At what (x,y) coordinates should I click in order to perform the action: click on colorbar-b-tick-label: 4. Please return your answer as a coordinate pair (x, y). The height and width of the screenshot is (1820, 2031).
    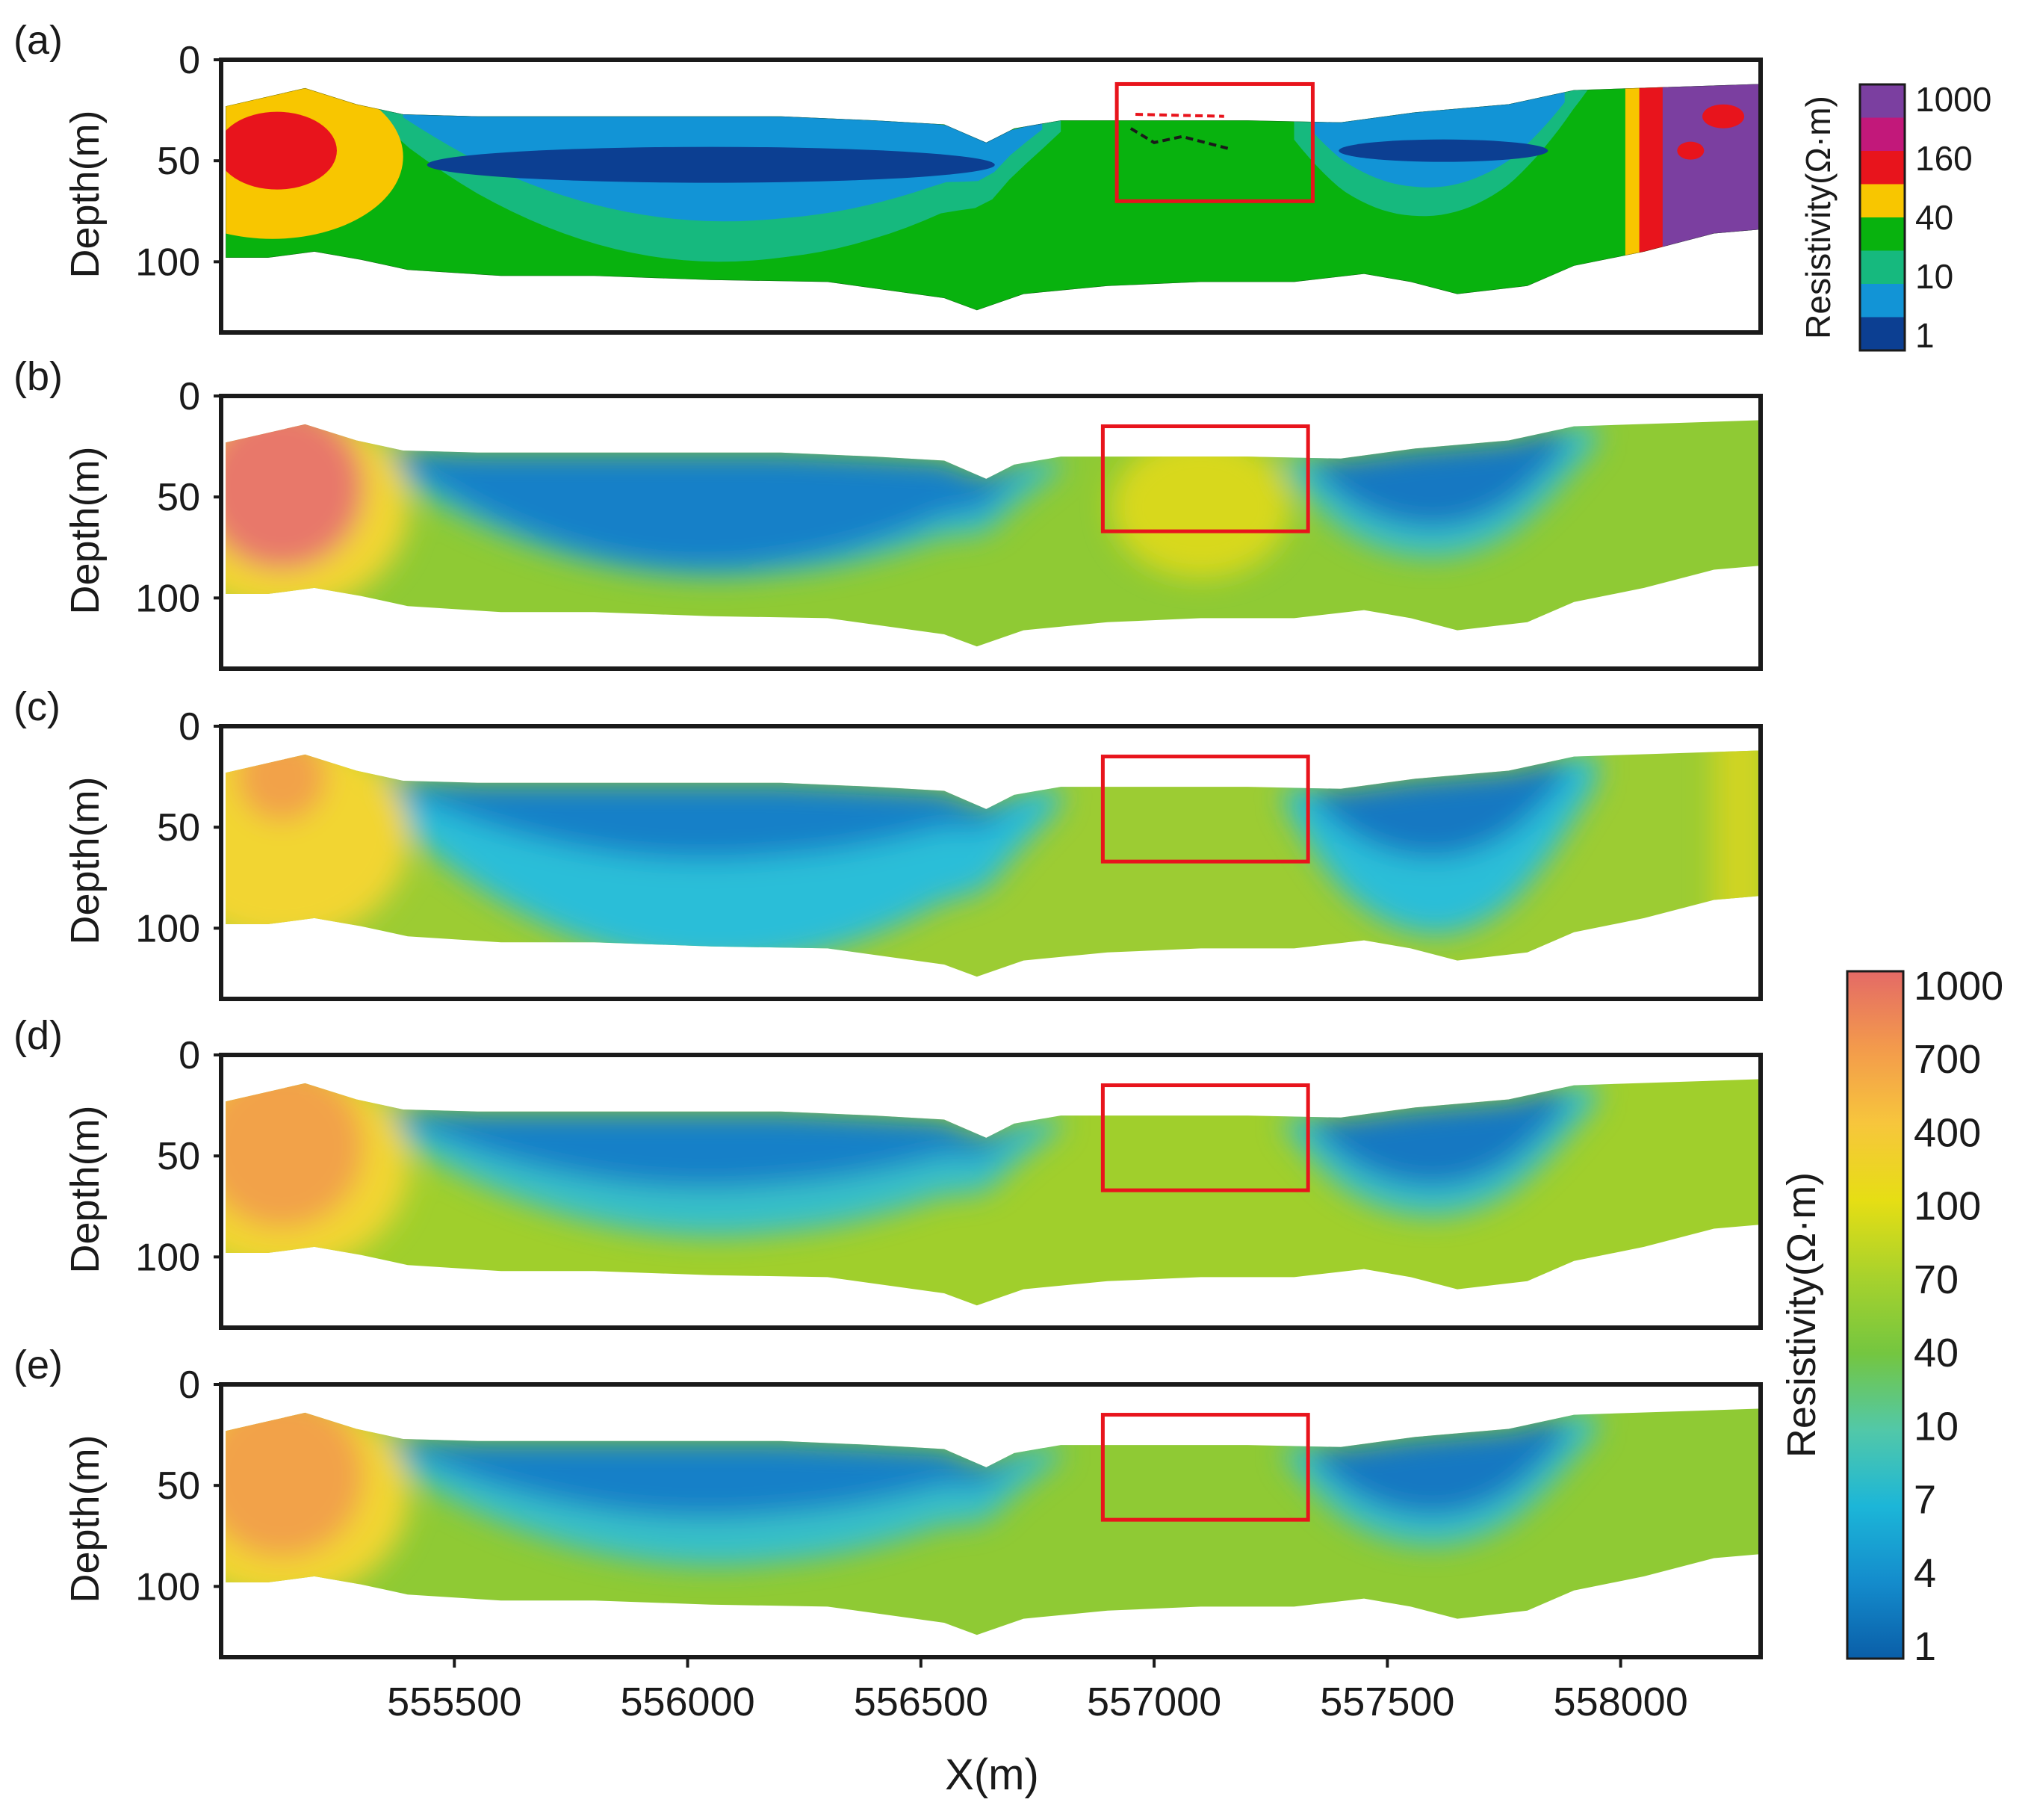
    Looking at the image, I should click on (1925, 1573).